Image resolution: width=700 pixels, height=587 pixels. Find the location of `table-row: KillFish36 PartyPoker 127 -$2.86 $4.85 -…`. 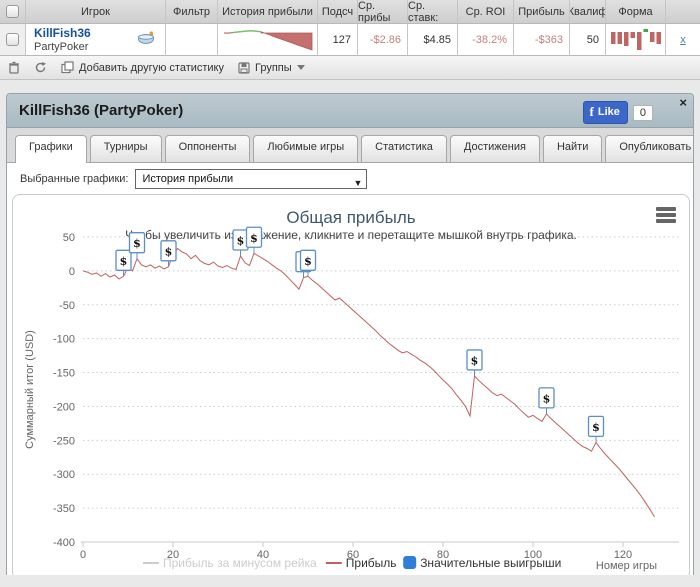

table-row: KillFish36 PartyPoker 127 -$2.86 $4.85 -… is located at coordinates (350, 40).